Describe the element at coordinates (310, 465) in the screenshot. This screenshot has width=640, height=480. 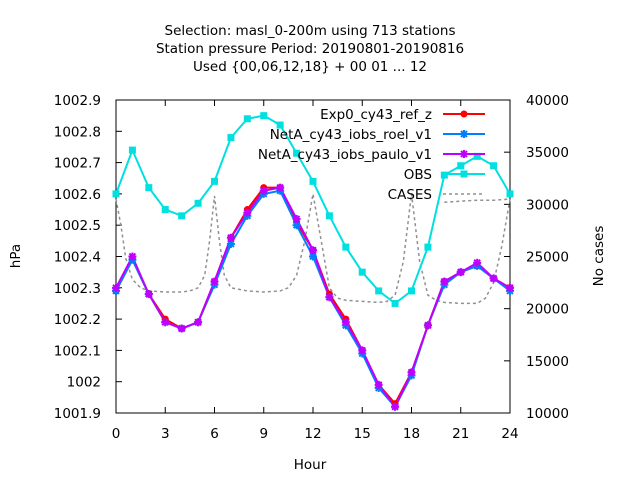
I see `x-axis-label: Hour` at that location.